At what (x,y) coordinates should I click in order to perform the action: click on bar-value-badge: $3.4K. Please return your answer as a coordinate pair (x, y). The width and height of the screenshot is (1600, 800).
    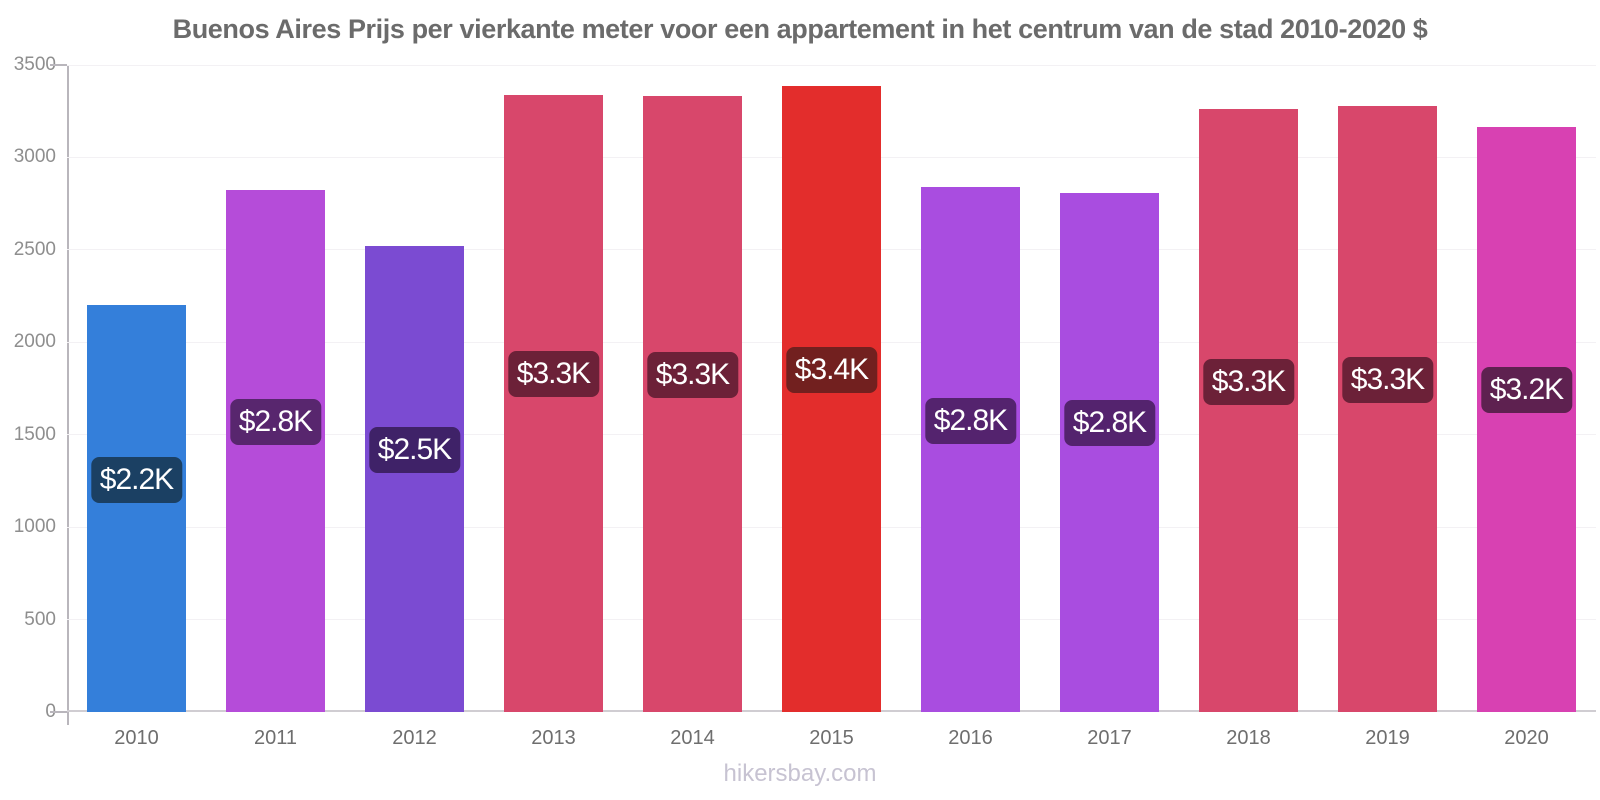
    Looking at the image, I should click on (831, 370).